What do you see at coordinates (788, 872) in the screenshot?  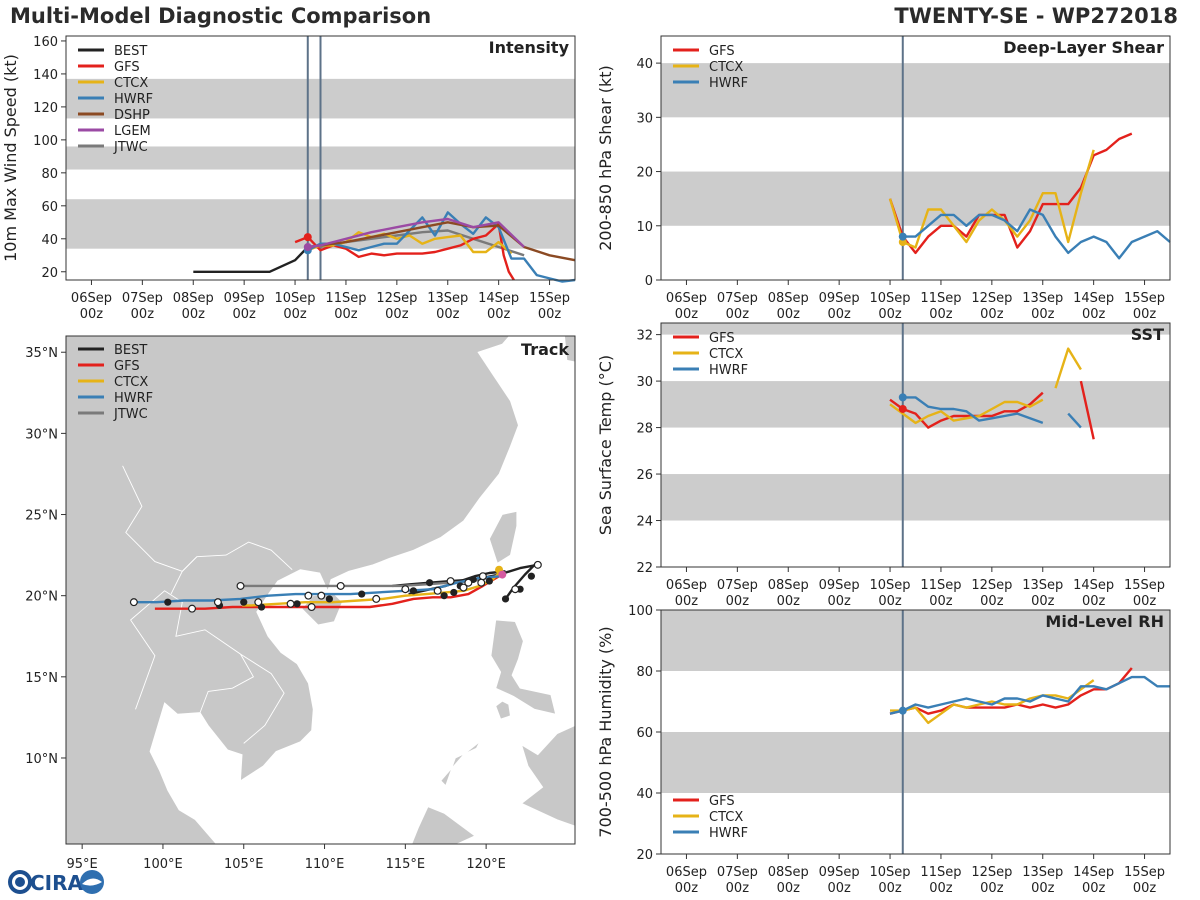 I see `rh-xtick-label: 08Sep` at bounding box center [788, 872].